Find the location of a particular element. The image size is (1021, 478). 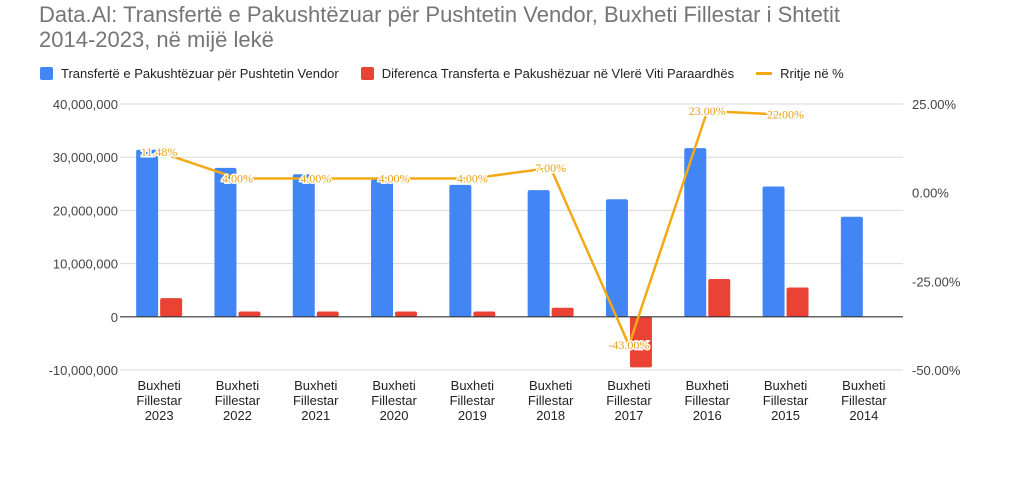

legend-item-growth: Rritje në % is located at coordinates (800, 73).